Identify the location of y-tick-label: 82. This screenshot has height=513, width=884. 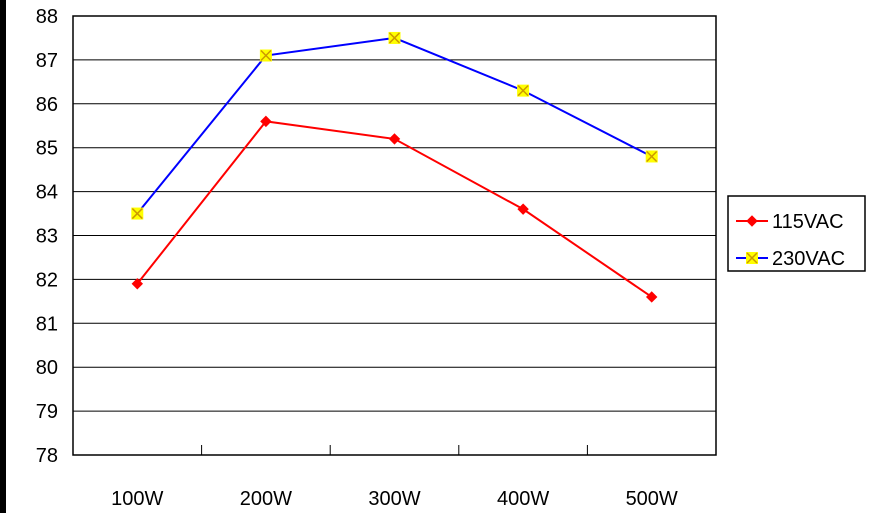
(47, 280).